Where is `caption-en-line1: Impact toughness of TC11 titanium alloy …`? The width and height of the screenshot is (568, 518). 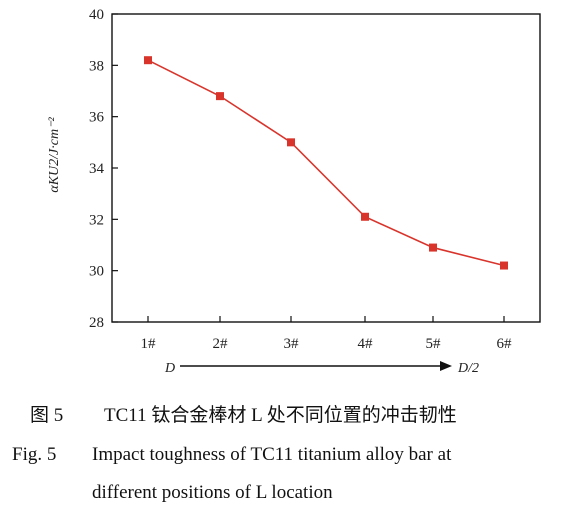 caption-en-line1: Impact toughness of TC11 titanium alloy … is located at coordinates (272, 454).